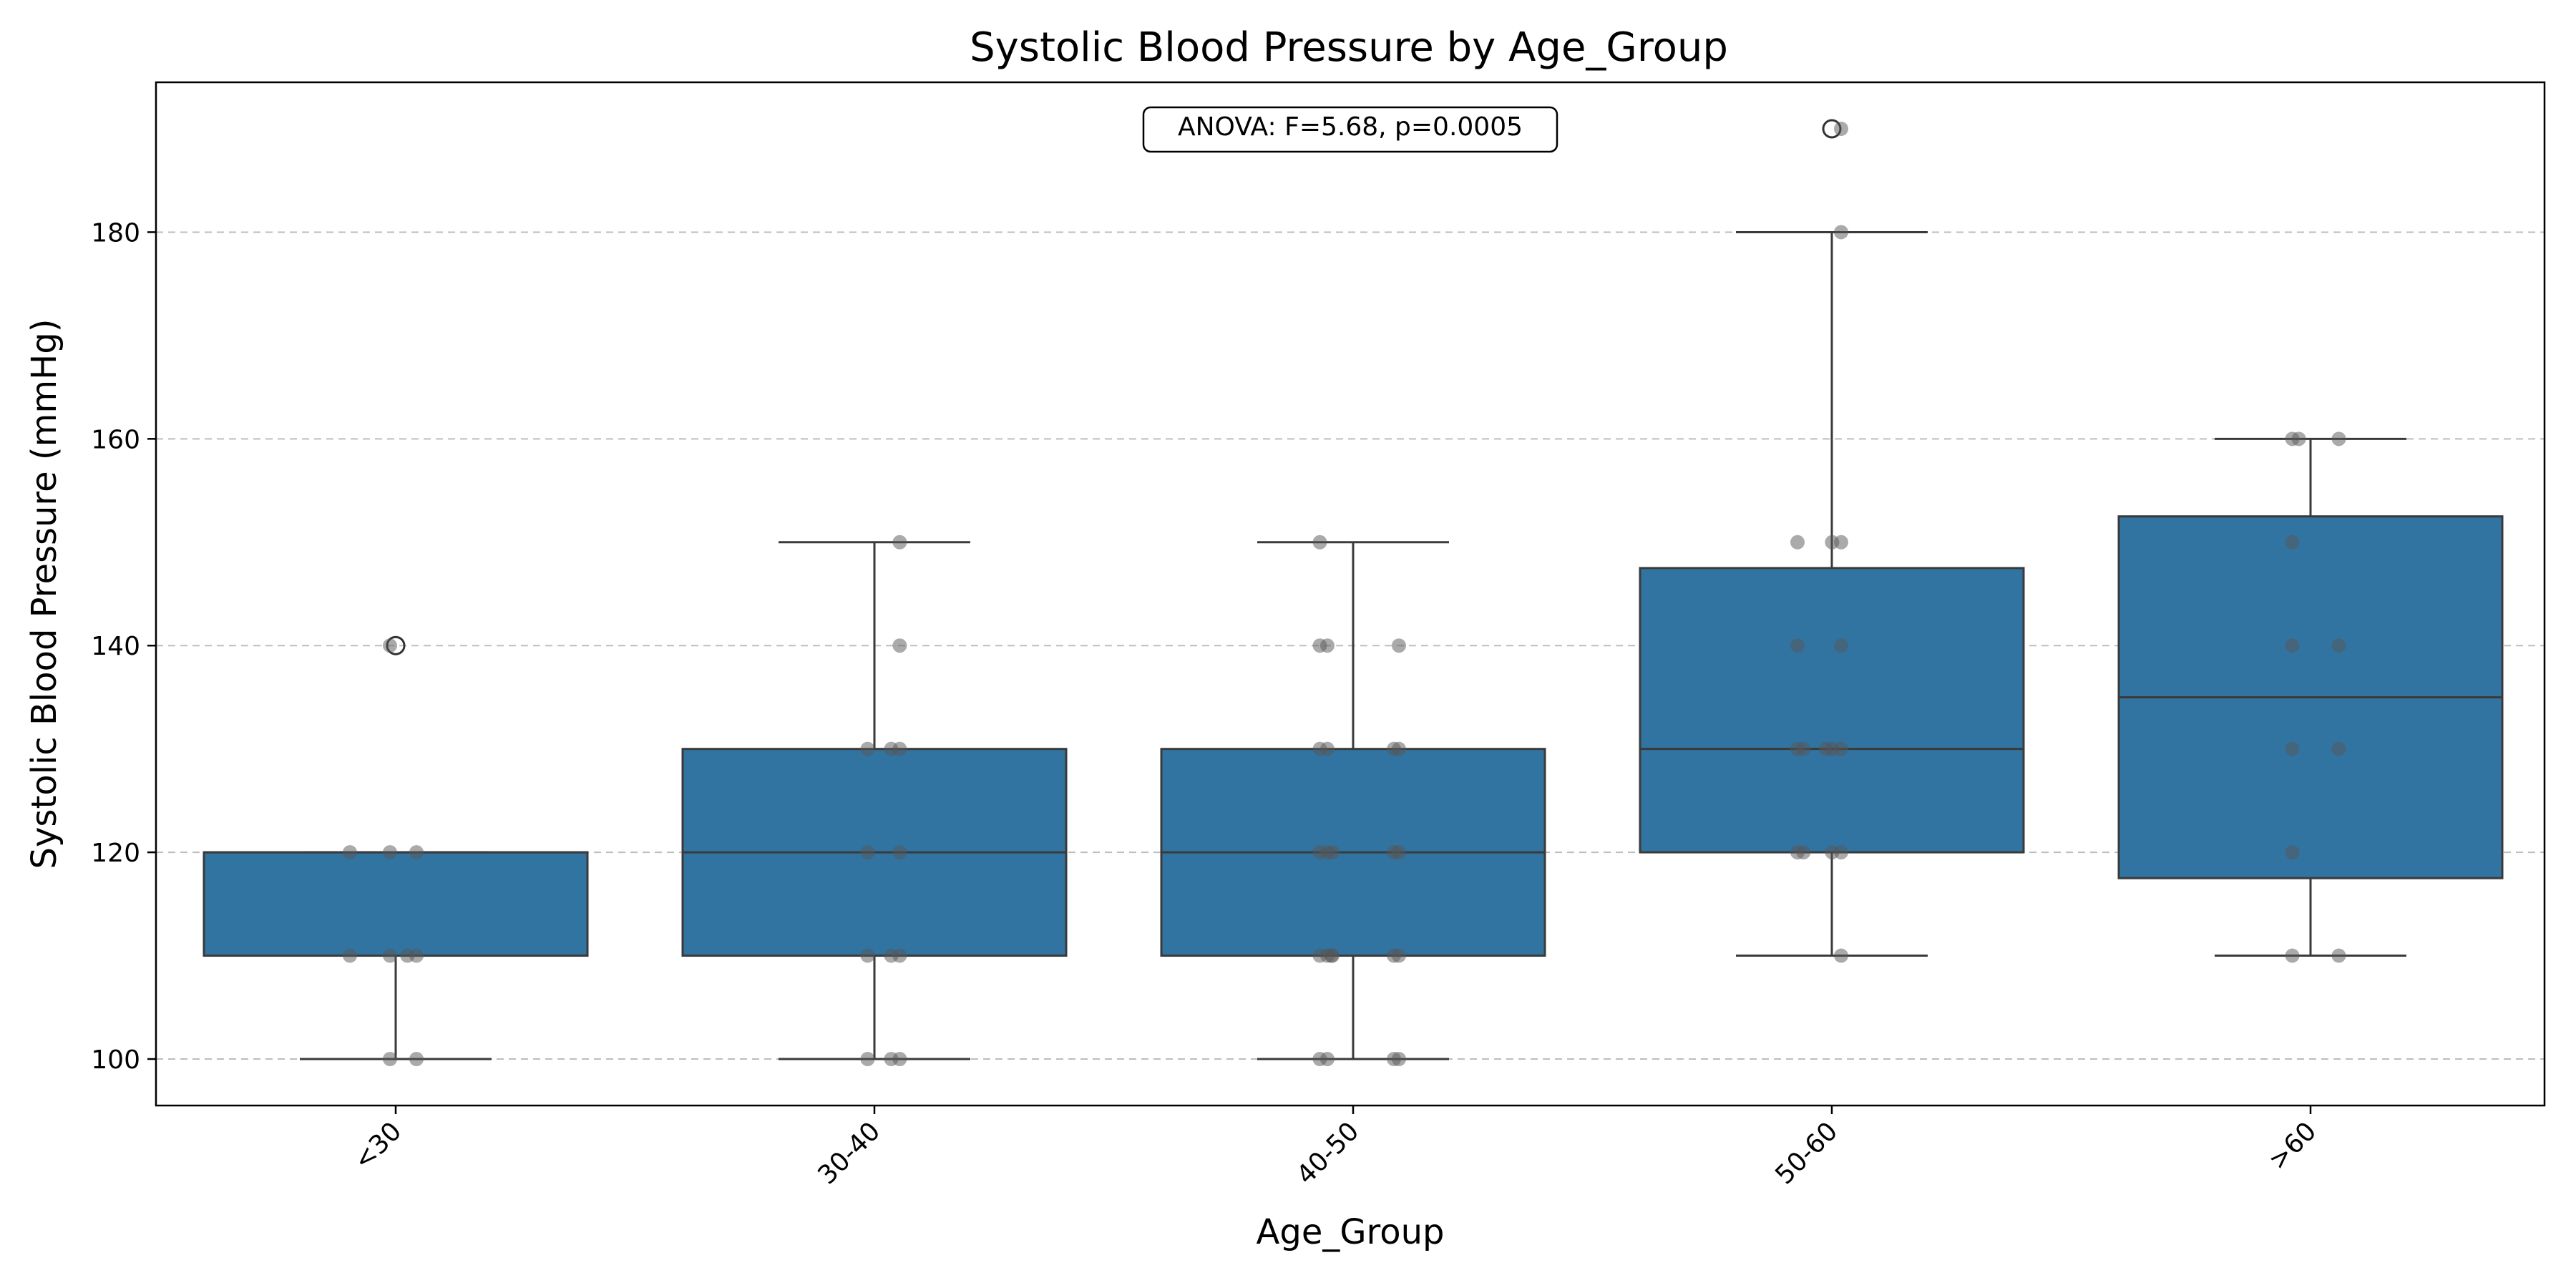 The image size is (2576, 1288). Describe the element at coordinates (1351, 1232) in the screenshot. I see `x-axis-label: Age_Group` at that location.